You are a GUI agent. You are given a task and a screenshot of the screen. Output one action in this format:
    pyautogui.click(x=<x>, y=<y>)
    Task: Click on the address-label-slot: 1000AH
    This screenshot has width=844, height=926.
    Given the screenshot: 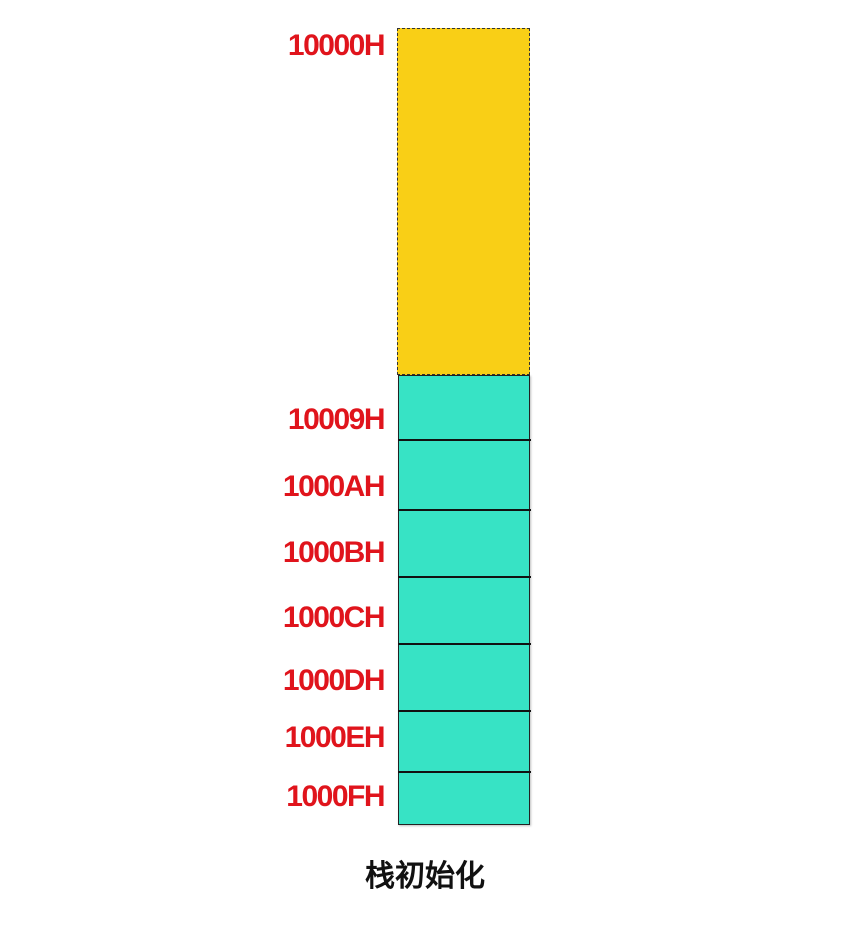 What is the action you would take?
    pyautogui.click(x=334, y=486)
    